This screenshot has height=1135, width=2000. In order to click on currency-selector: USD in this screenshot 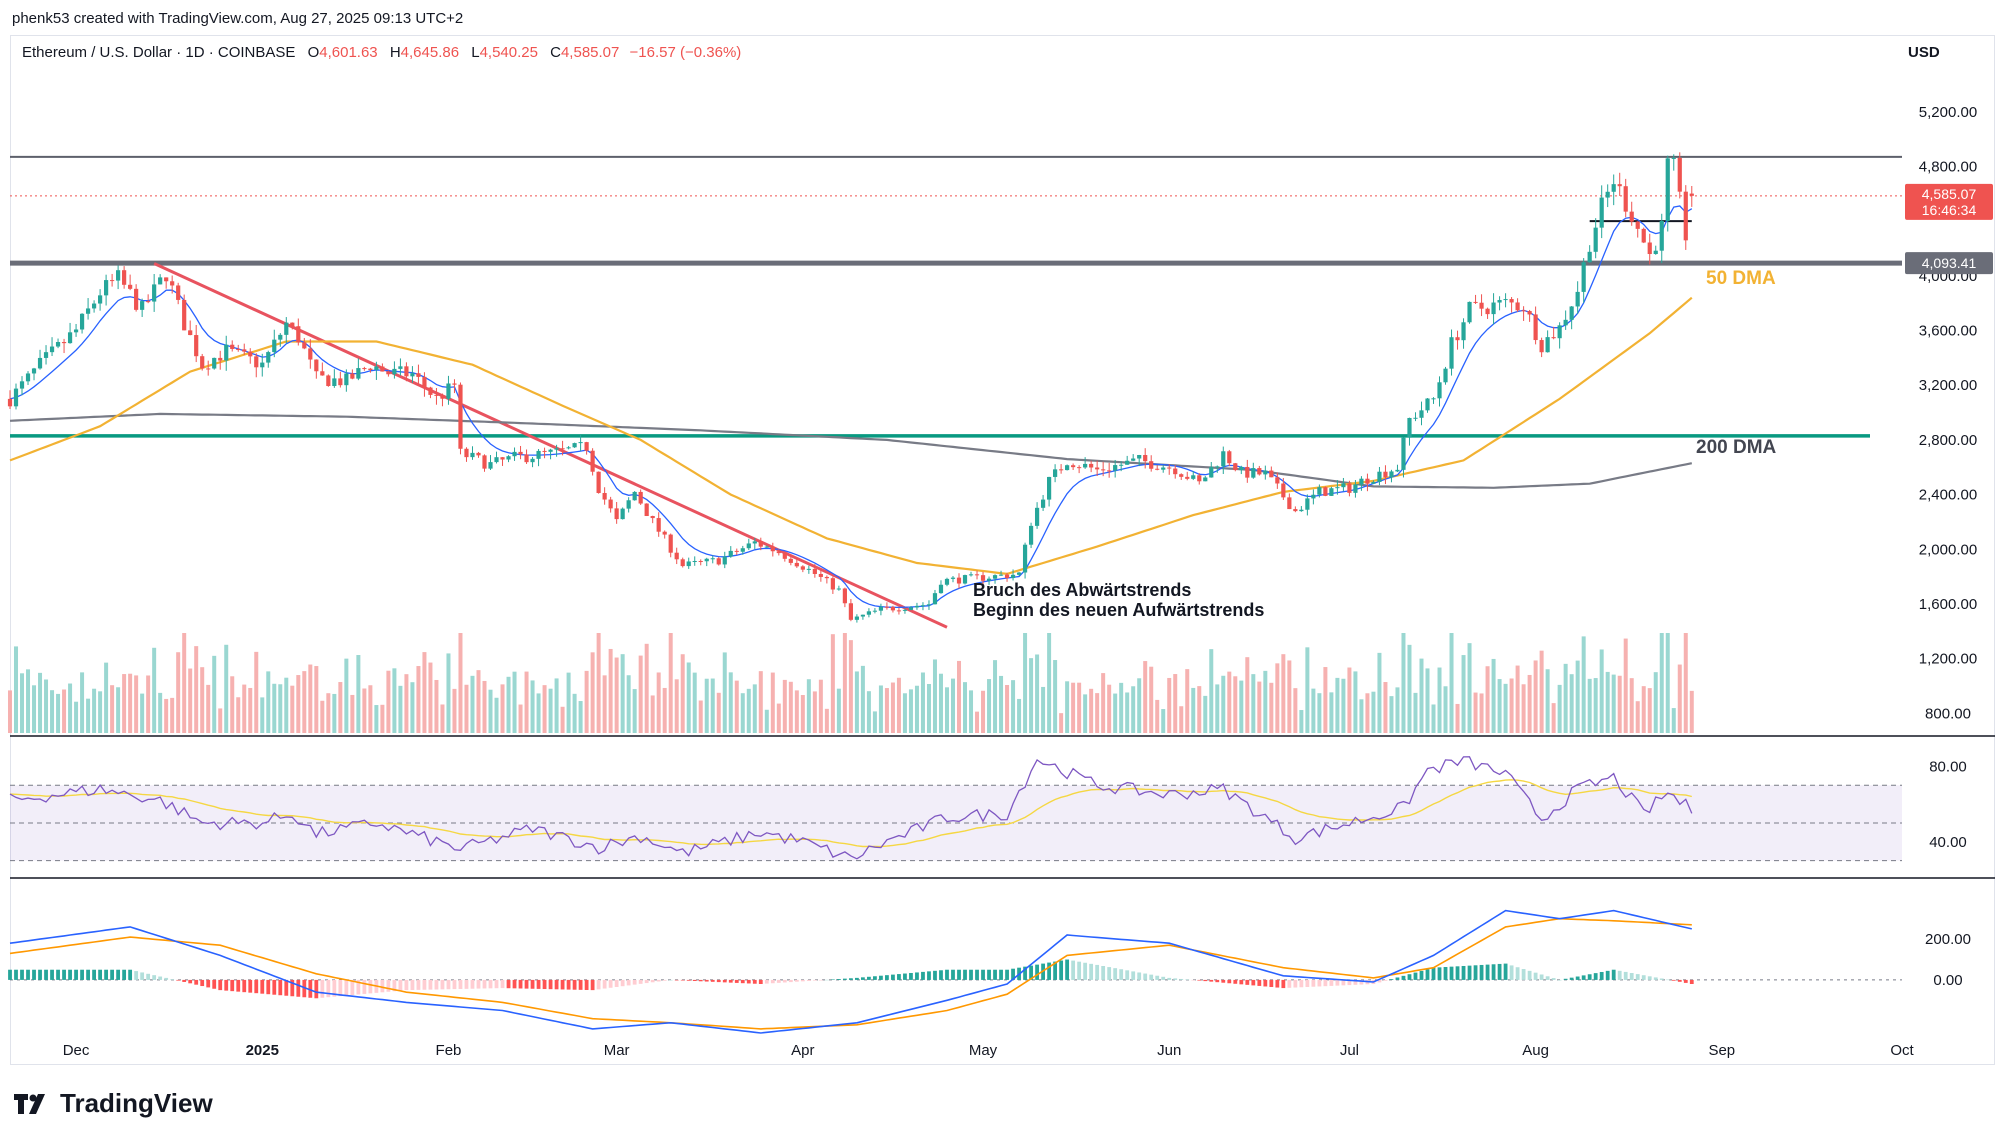, I will do `click(1924, 52)`.